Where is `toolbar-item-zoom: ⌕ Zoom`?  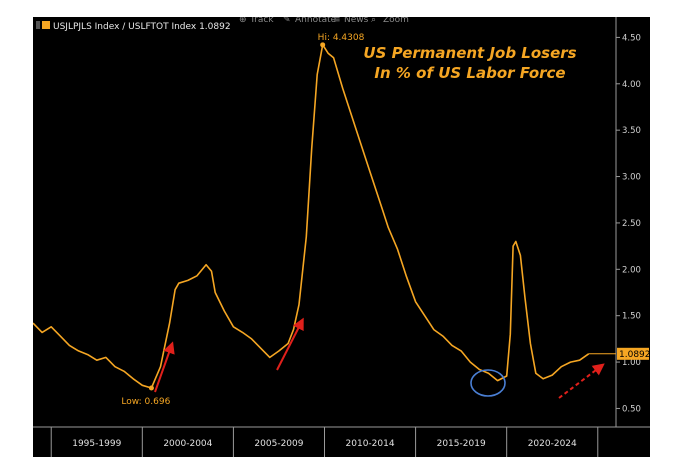 toolbar-item-zoom: ⌕ Zoom is located at coordinates (390, 21).